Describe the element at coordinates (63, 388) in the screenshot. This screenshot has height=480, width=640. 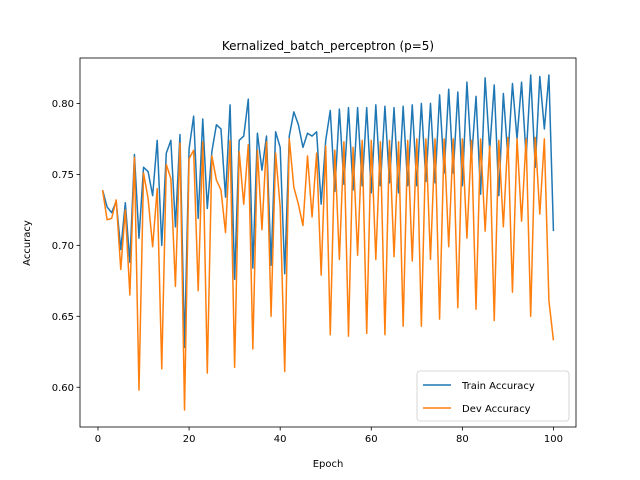
I see `y-tick-label: 0.60` at that location.